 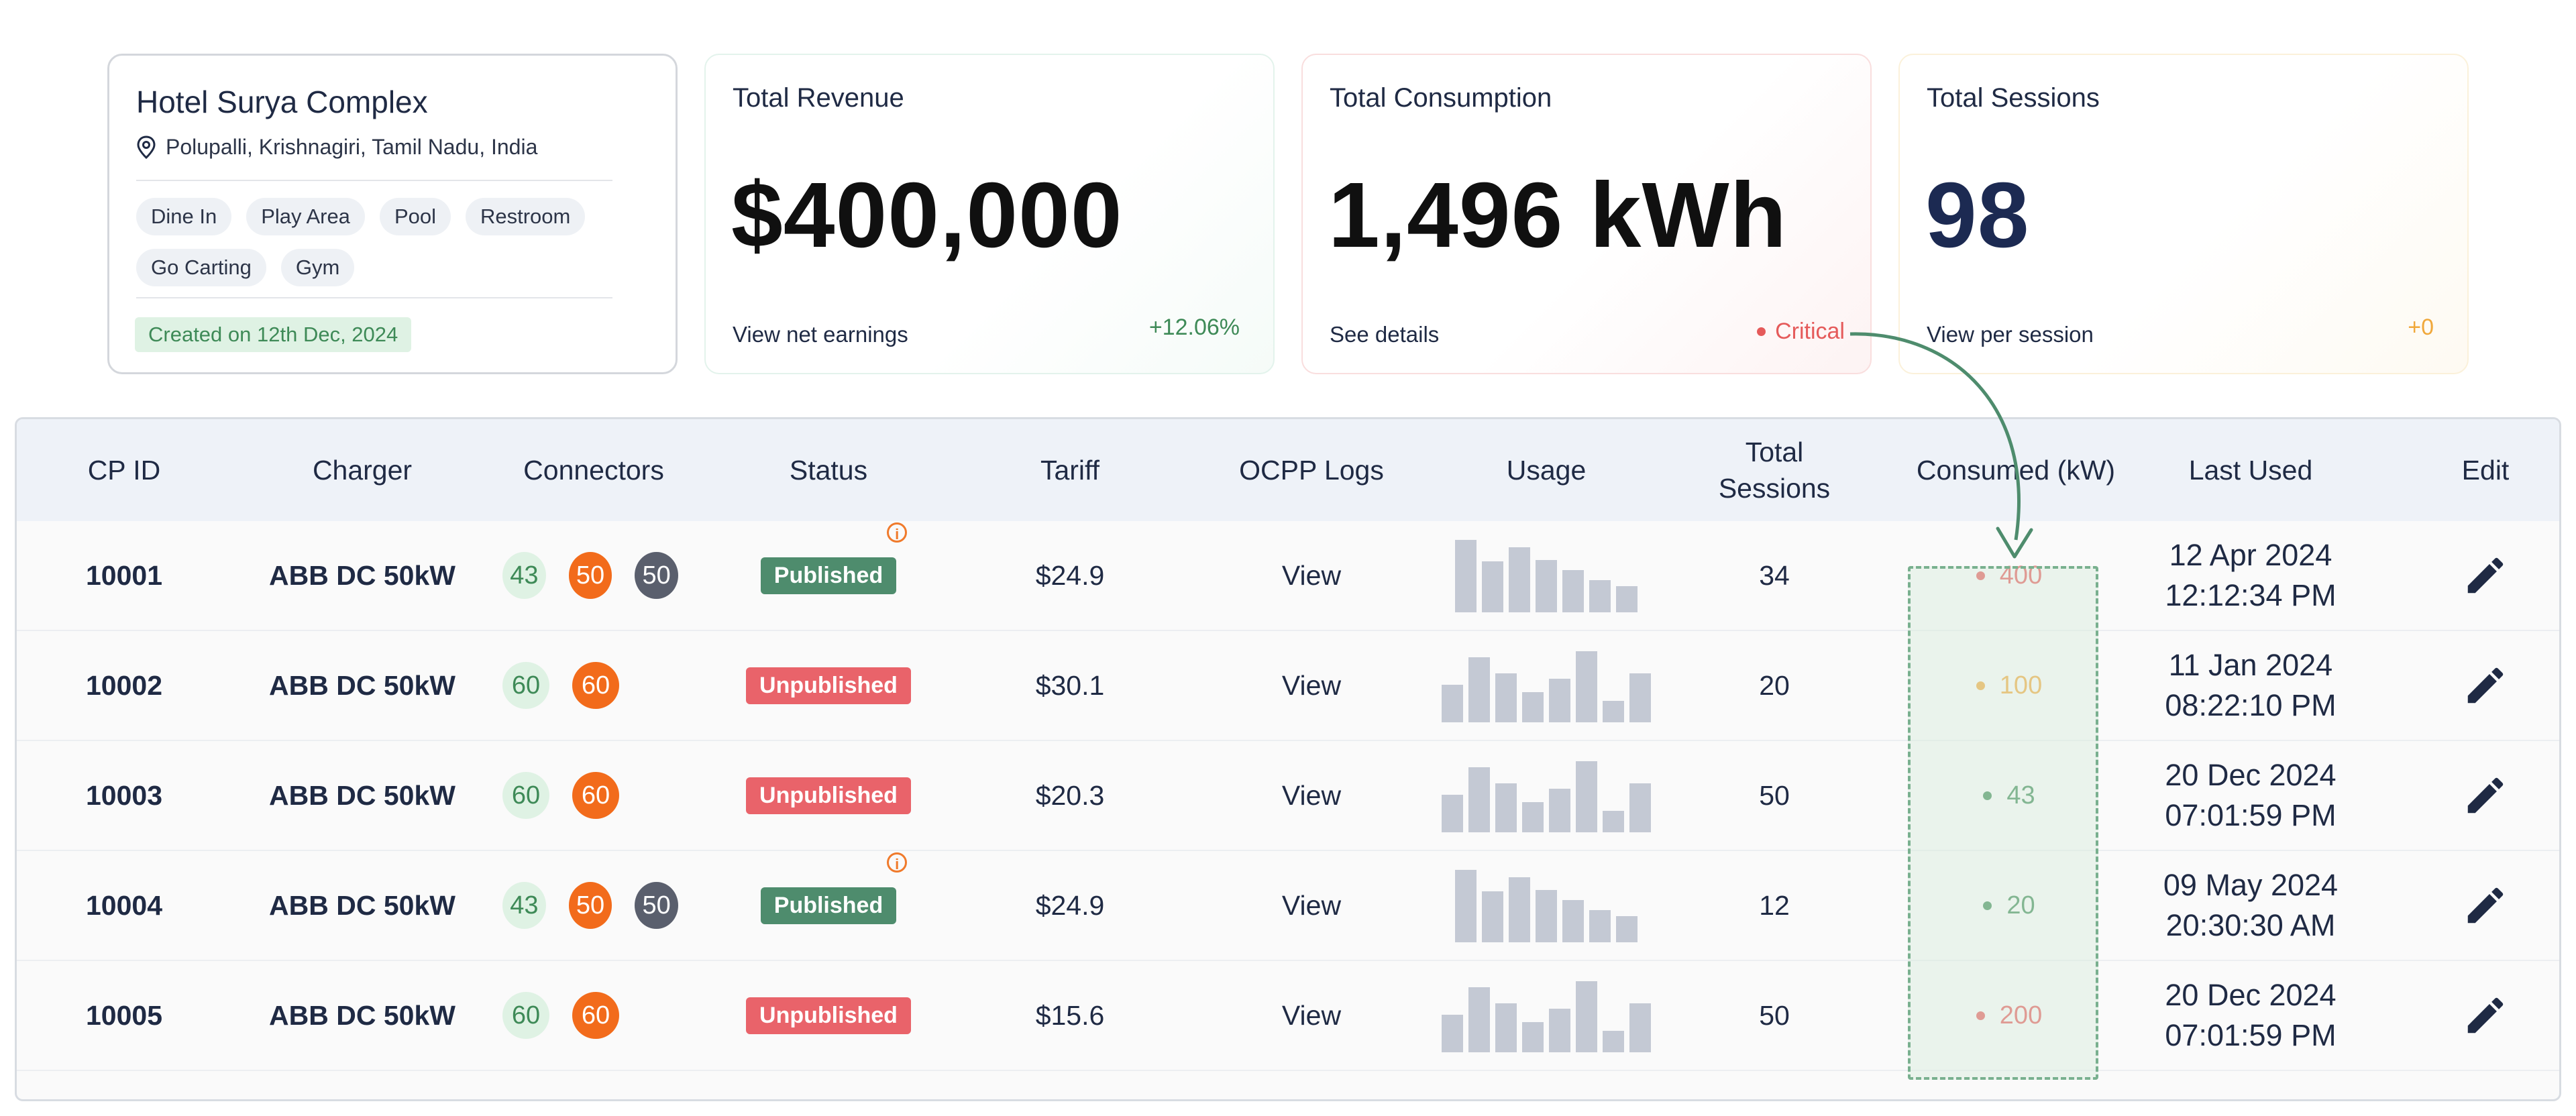 What do you see at coordinates (2251, 815) in the screenshot?
I see `last-used-time: 07:01:59 PM` at bounding box center [2251, 815].